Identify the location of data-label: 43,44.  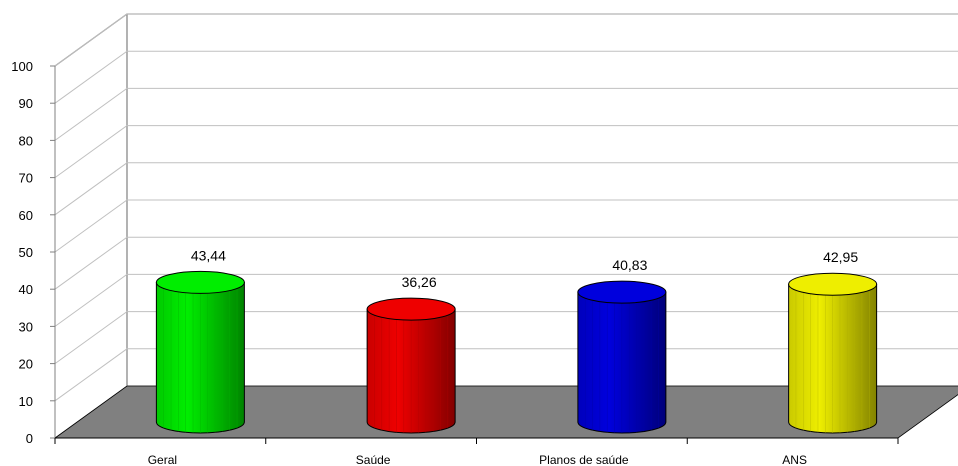
(208, 255).